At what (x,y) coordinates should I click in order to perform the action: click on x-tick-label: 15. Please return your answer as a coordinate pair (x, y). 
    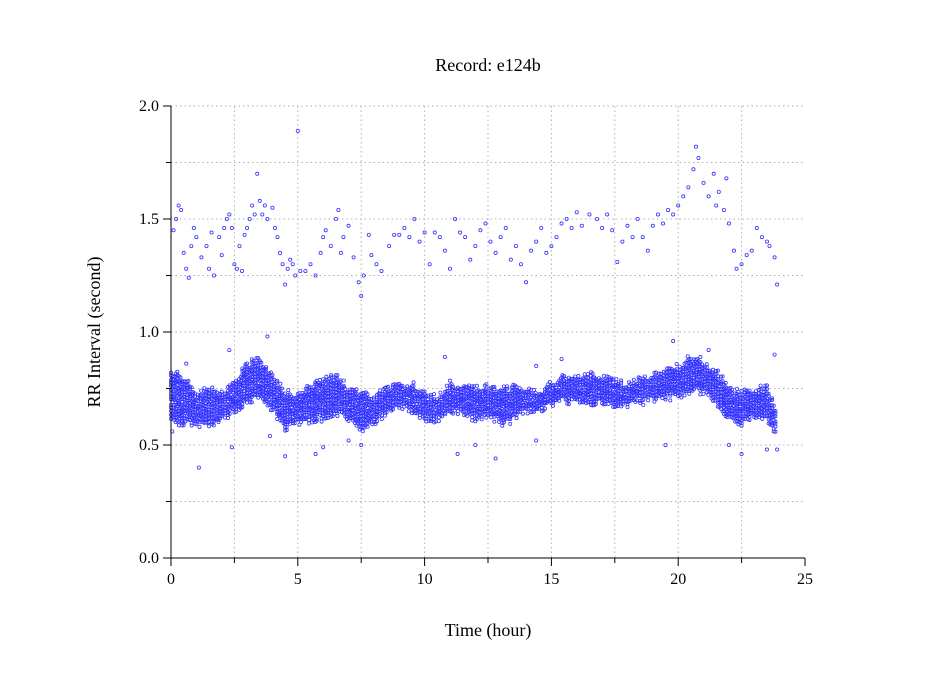
    Looking at the image, I should click on (551, 579).